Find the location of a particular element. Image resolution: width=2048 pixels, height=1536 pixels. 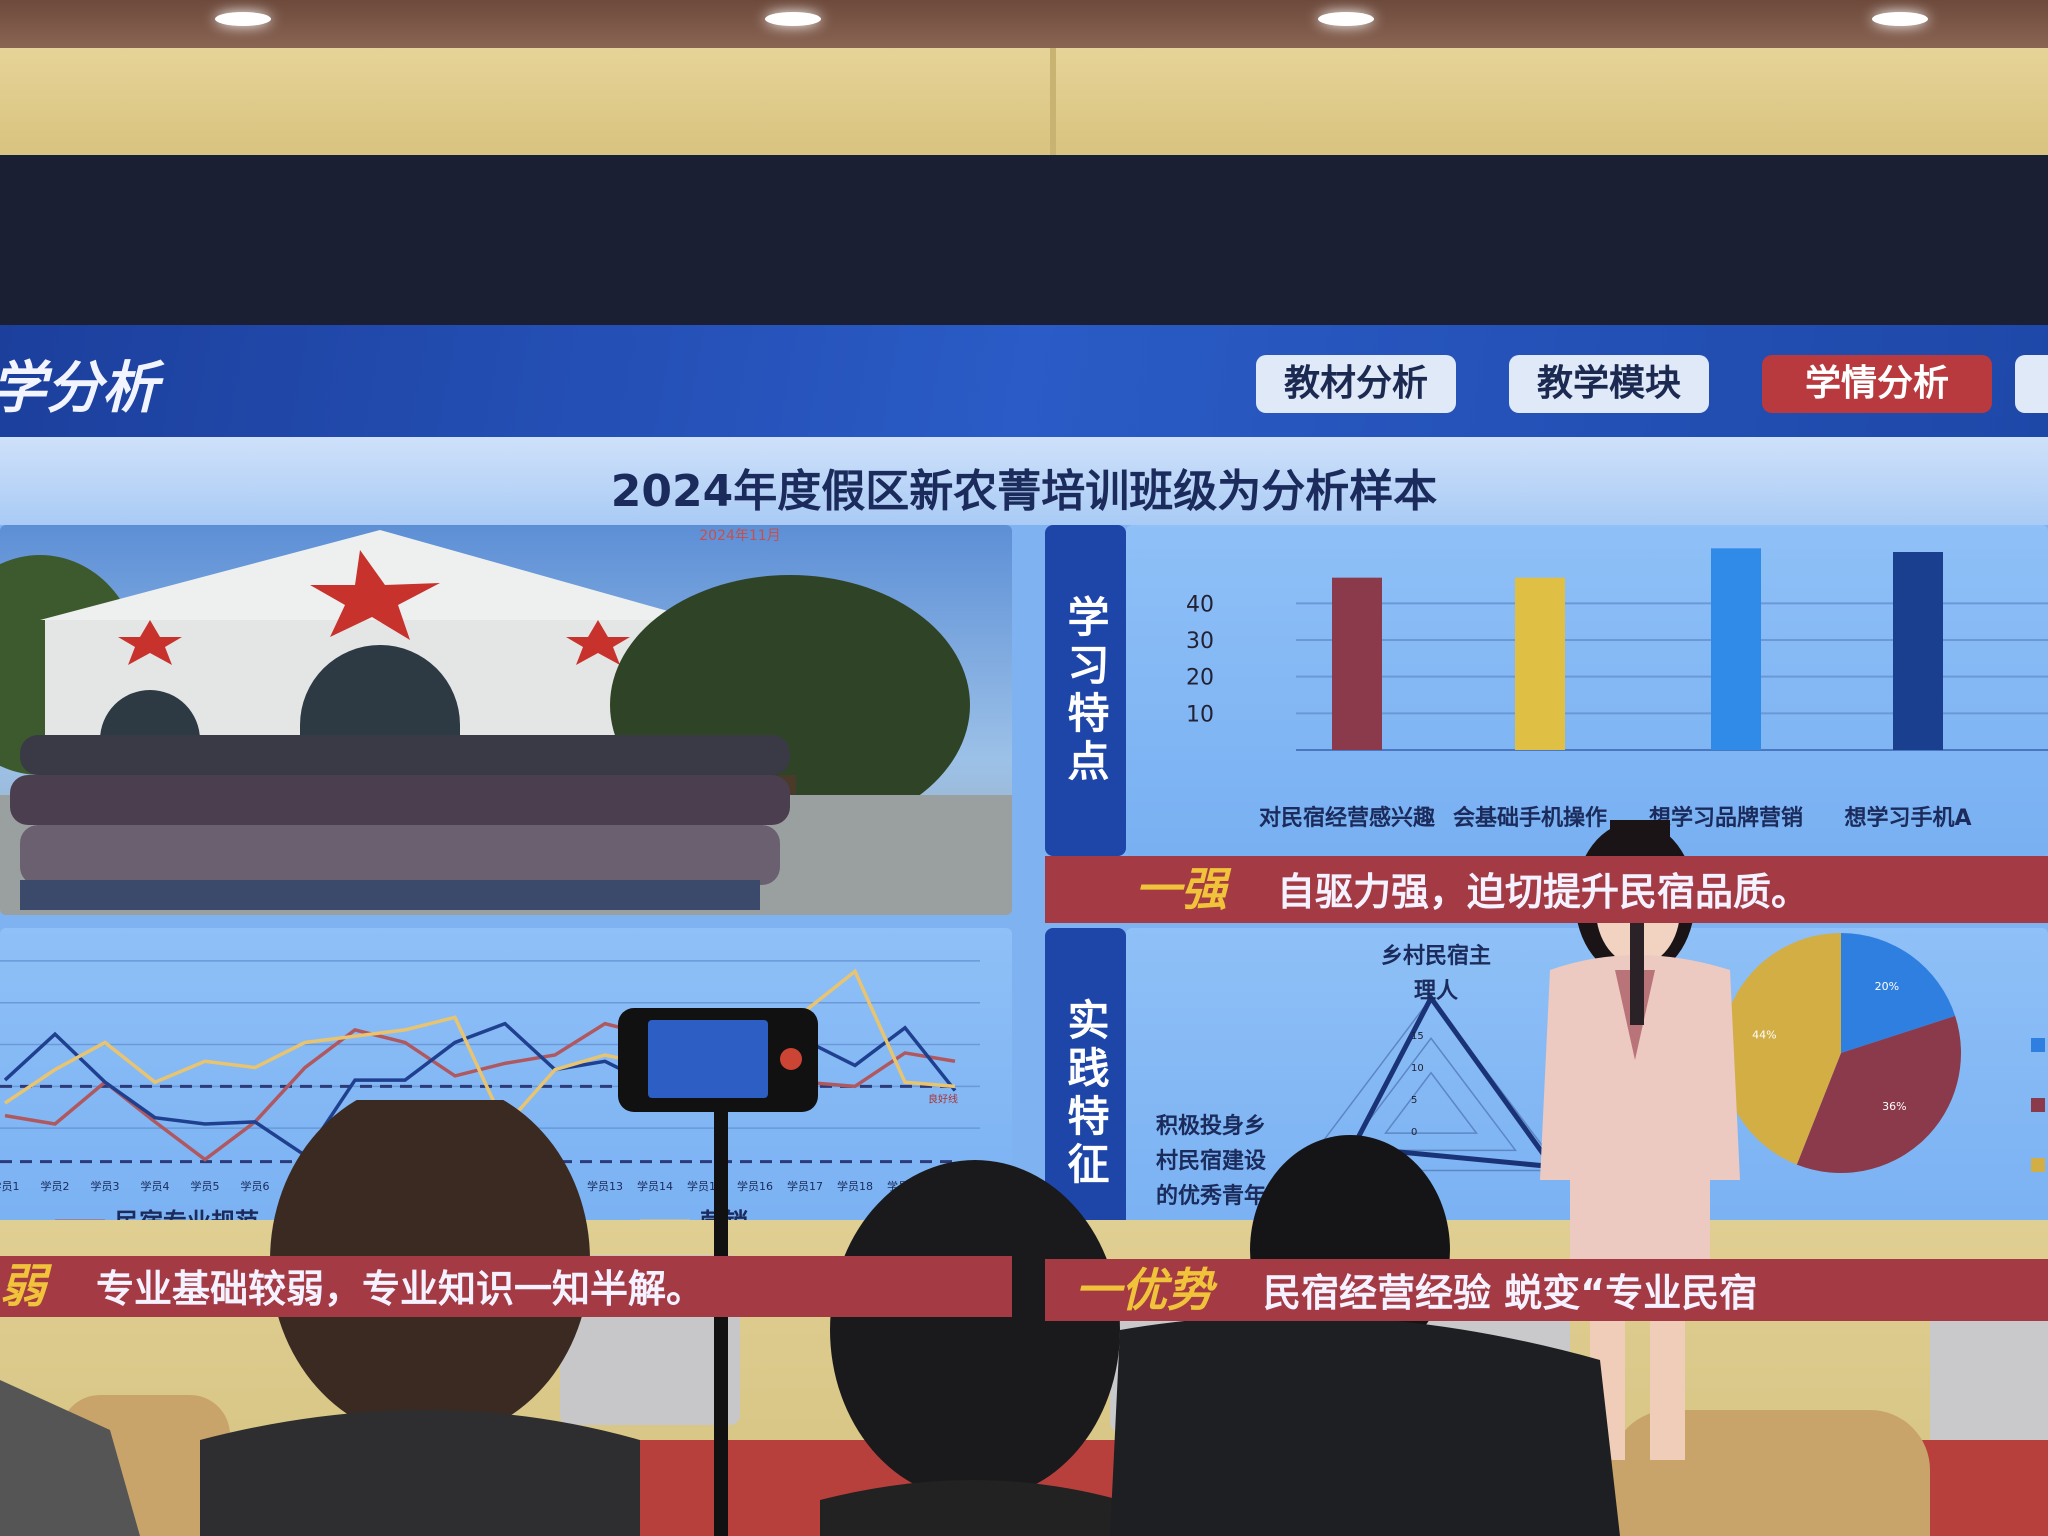

weakness-lead: 弱 is located at coordinates (23, 1286).